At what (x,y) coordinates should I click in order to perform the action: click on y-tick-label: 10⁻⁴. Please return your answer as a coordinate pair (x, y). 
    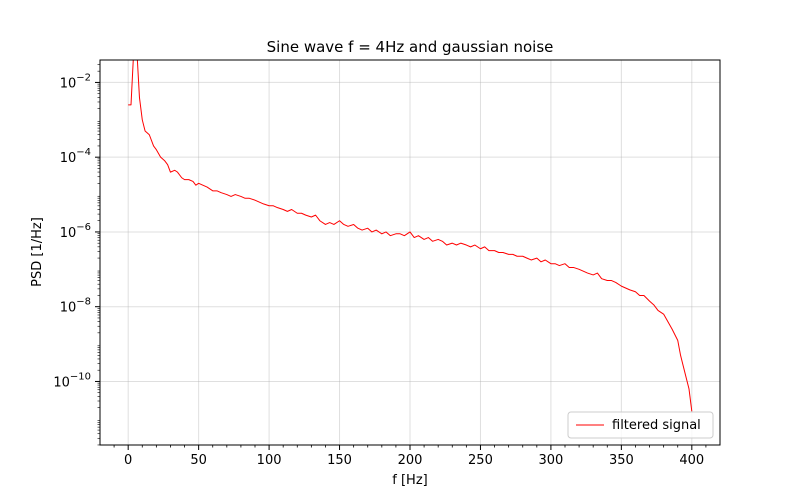
    Looking at the image, I should click on (75, 156).